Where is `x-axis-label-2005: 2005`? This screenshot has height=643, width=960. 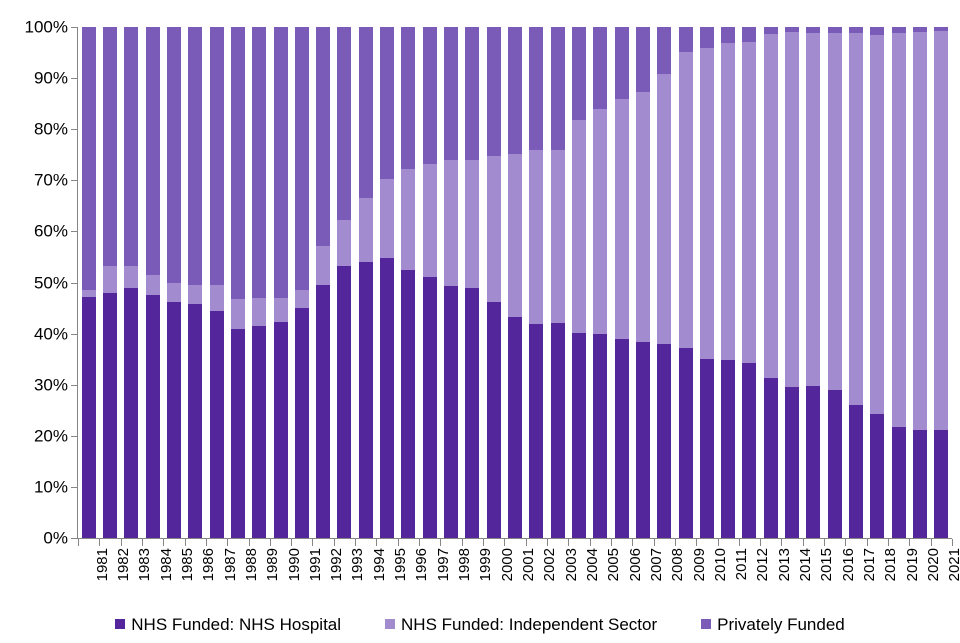 x-axis-label-2005: 2005 is located at coordinates (614, 565).